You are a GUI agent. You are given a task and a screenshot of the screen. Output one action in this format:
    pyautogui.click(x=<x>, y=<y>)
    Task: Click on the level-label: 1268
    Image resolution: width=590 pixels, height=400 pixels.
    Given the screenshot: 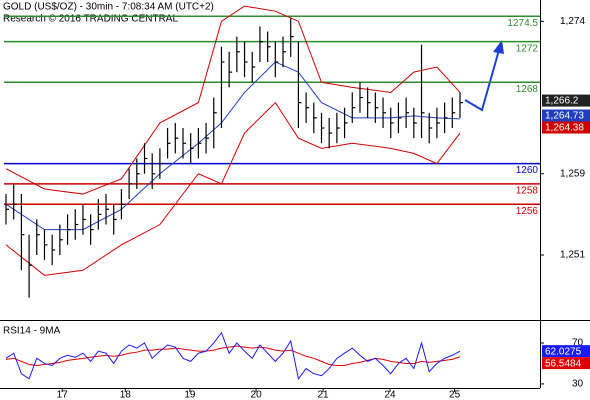 What is the action you would take?
    pyautogui.click(x=527, y=89)
    